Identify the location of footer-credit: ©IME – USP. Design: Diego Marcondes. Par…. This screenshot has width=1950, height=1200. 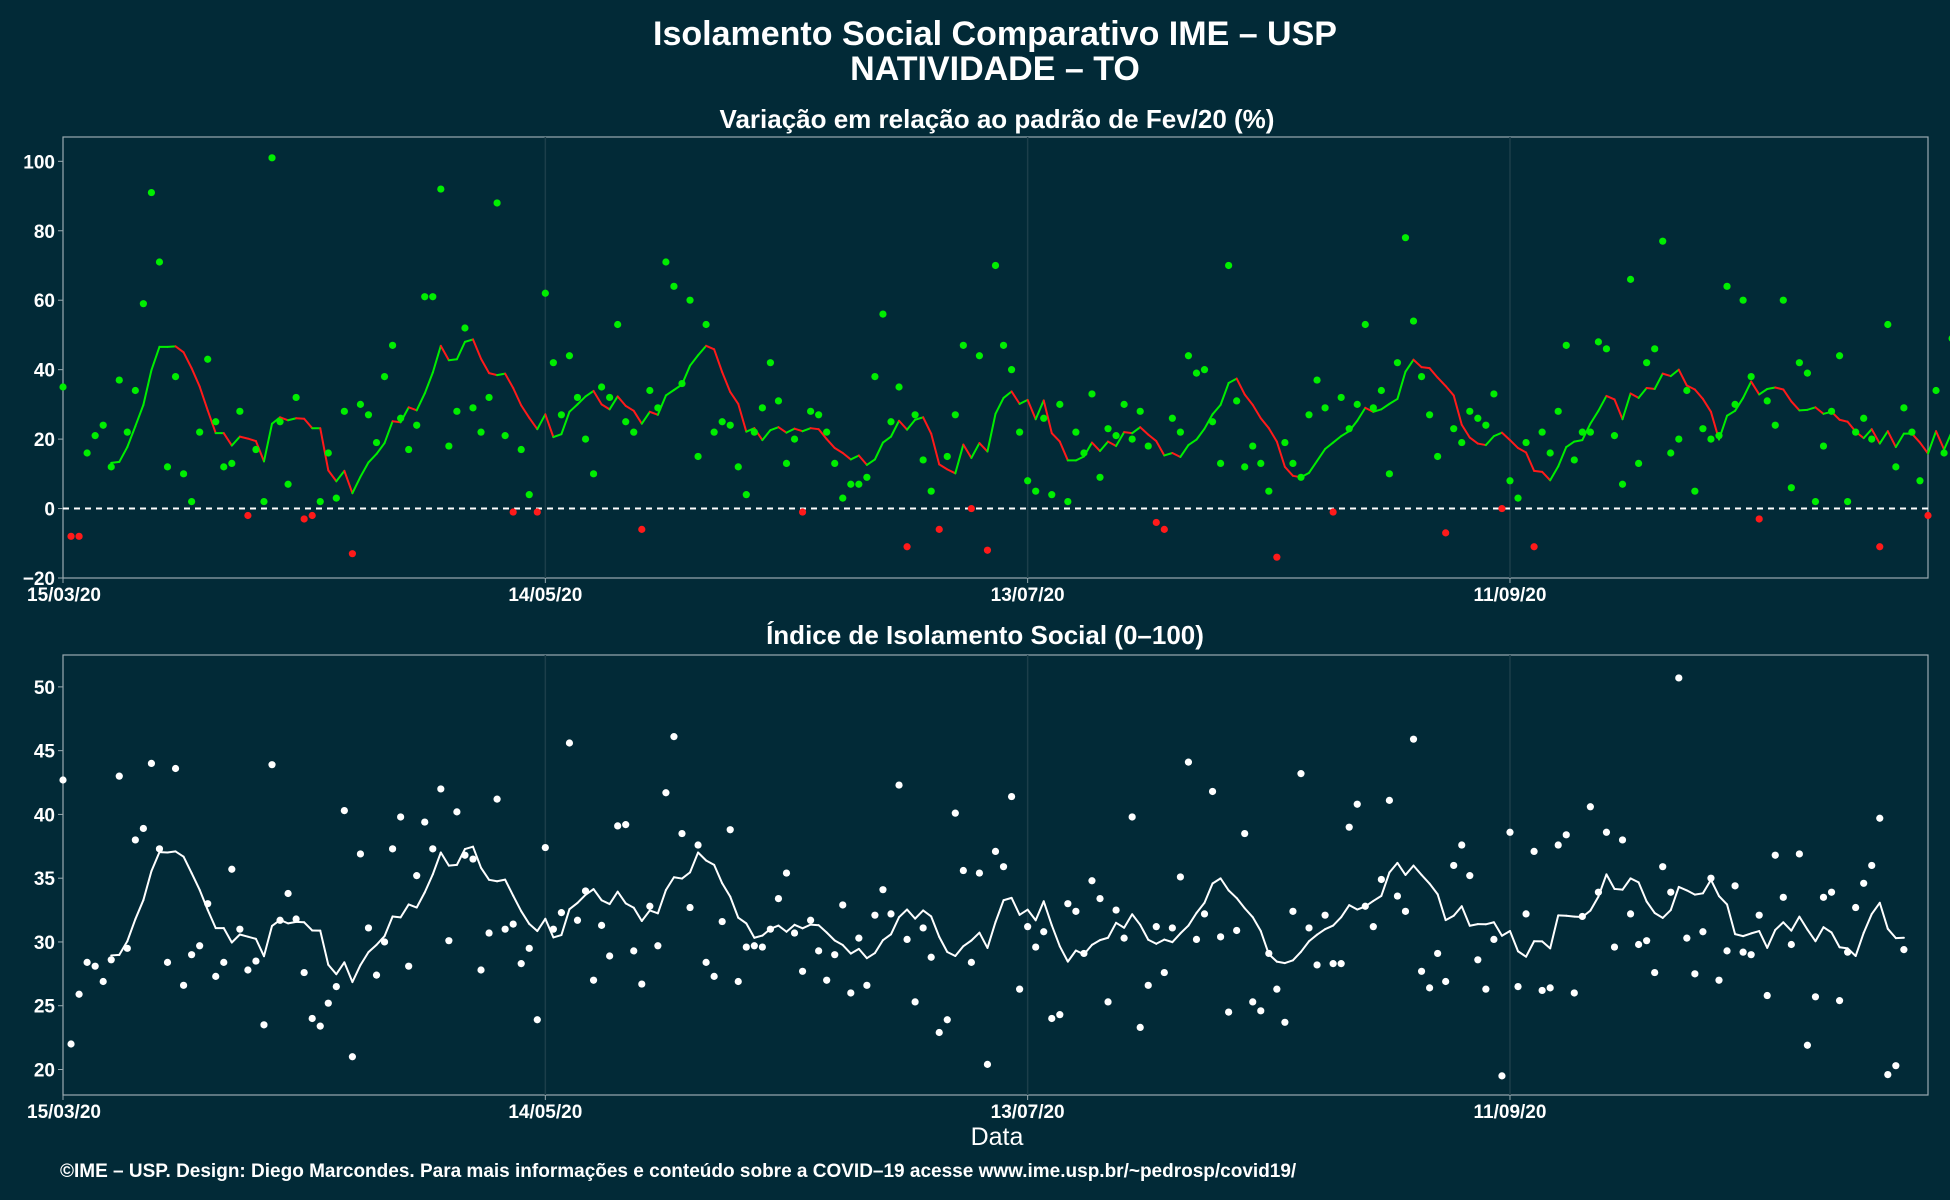
(678, 1171).